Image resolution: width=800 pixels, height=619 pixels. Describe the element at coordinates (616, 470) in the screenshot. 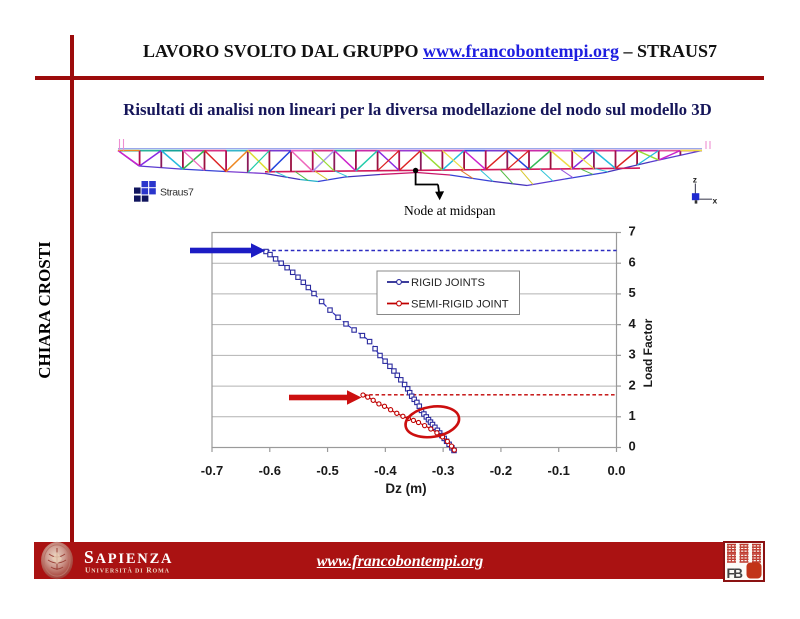

I see `svg-text: 0.0` at that location.